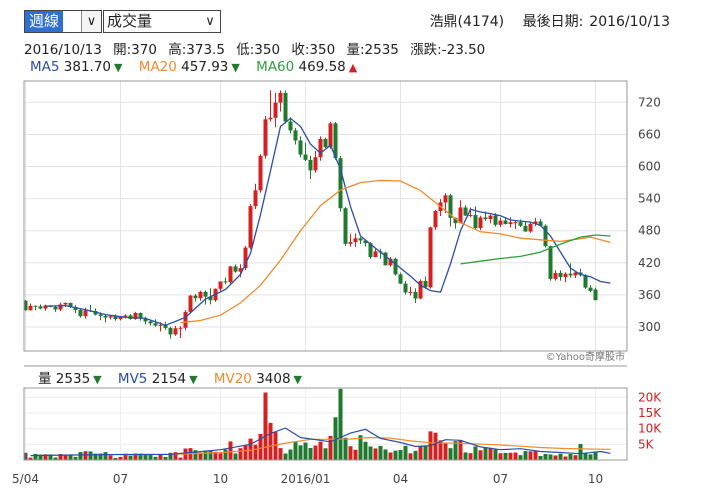 This screenshot has width=720, height=499. What do you see at coordinates (360, 18) in the screenshot?
I see `toolbar: 週線 ∨ 成交量 ∨ 浩鼎(4174) 最後日期: 2016/10/13` at bounding box center [360, 18].